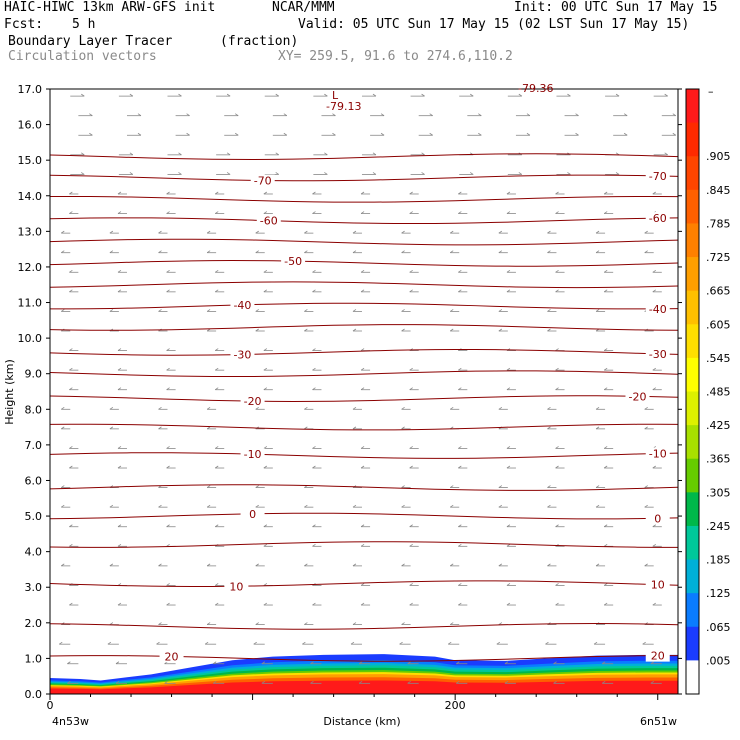 The height and width of the screenshot is (740, 740). What do you see at coordinates (269, 221) in the screenshot?
I see `contour-label: -60` at bounding box center [269, 221].